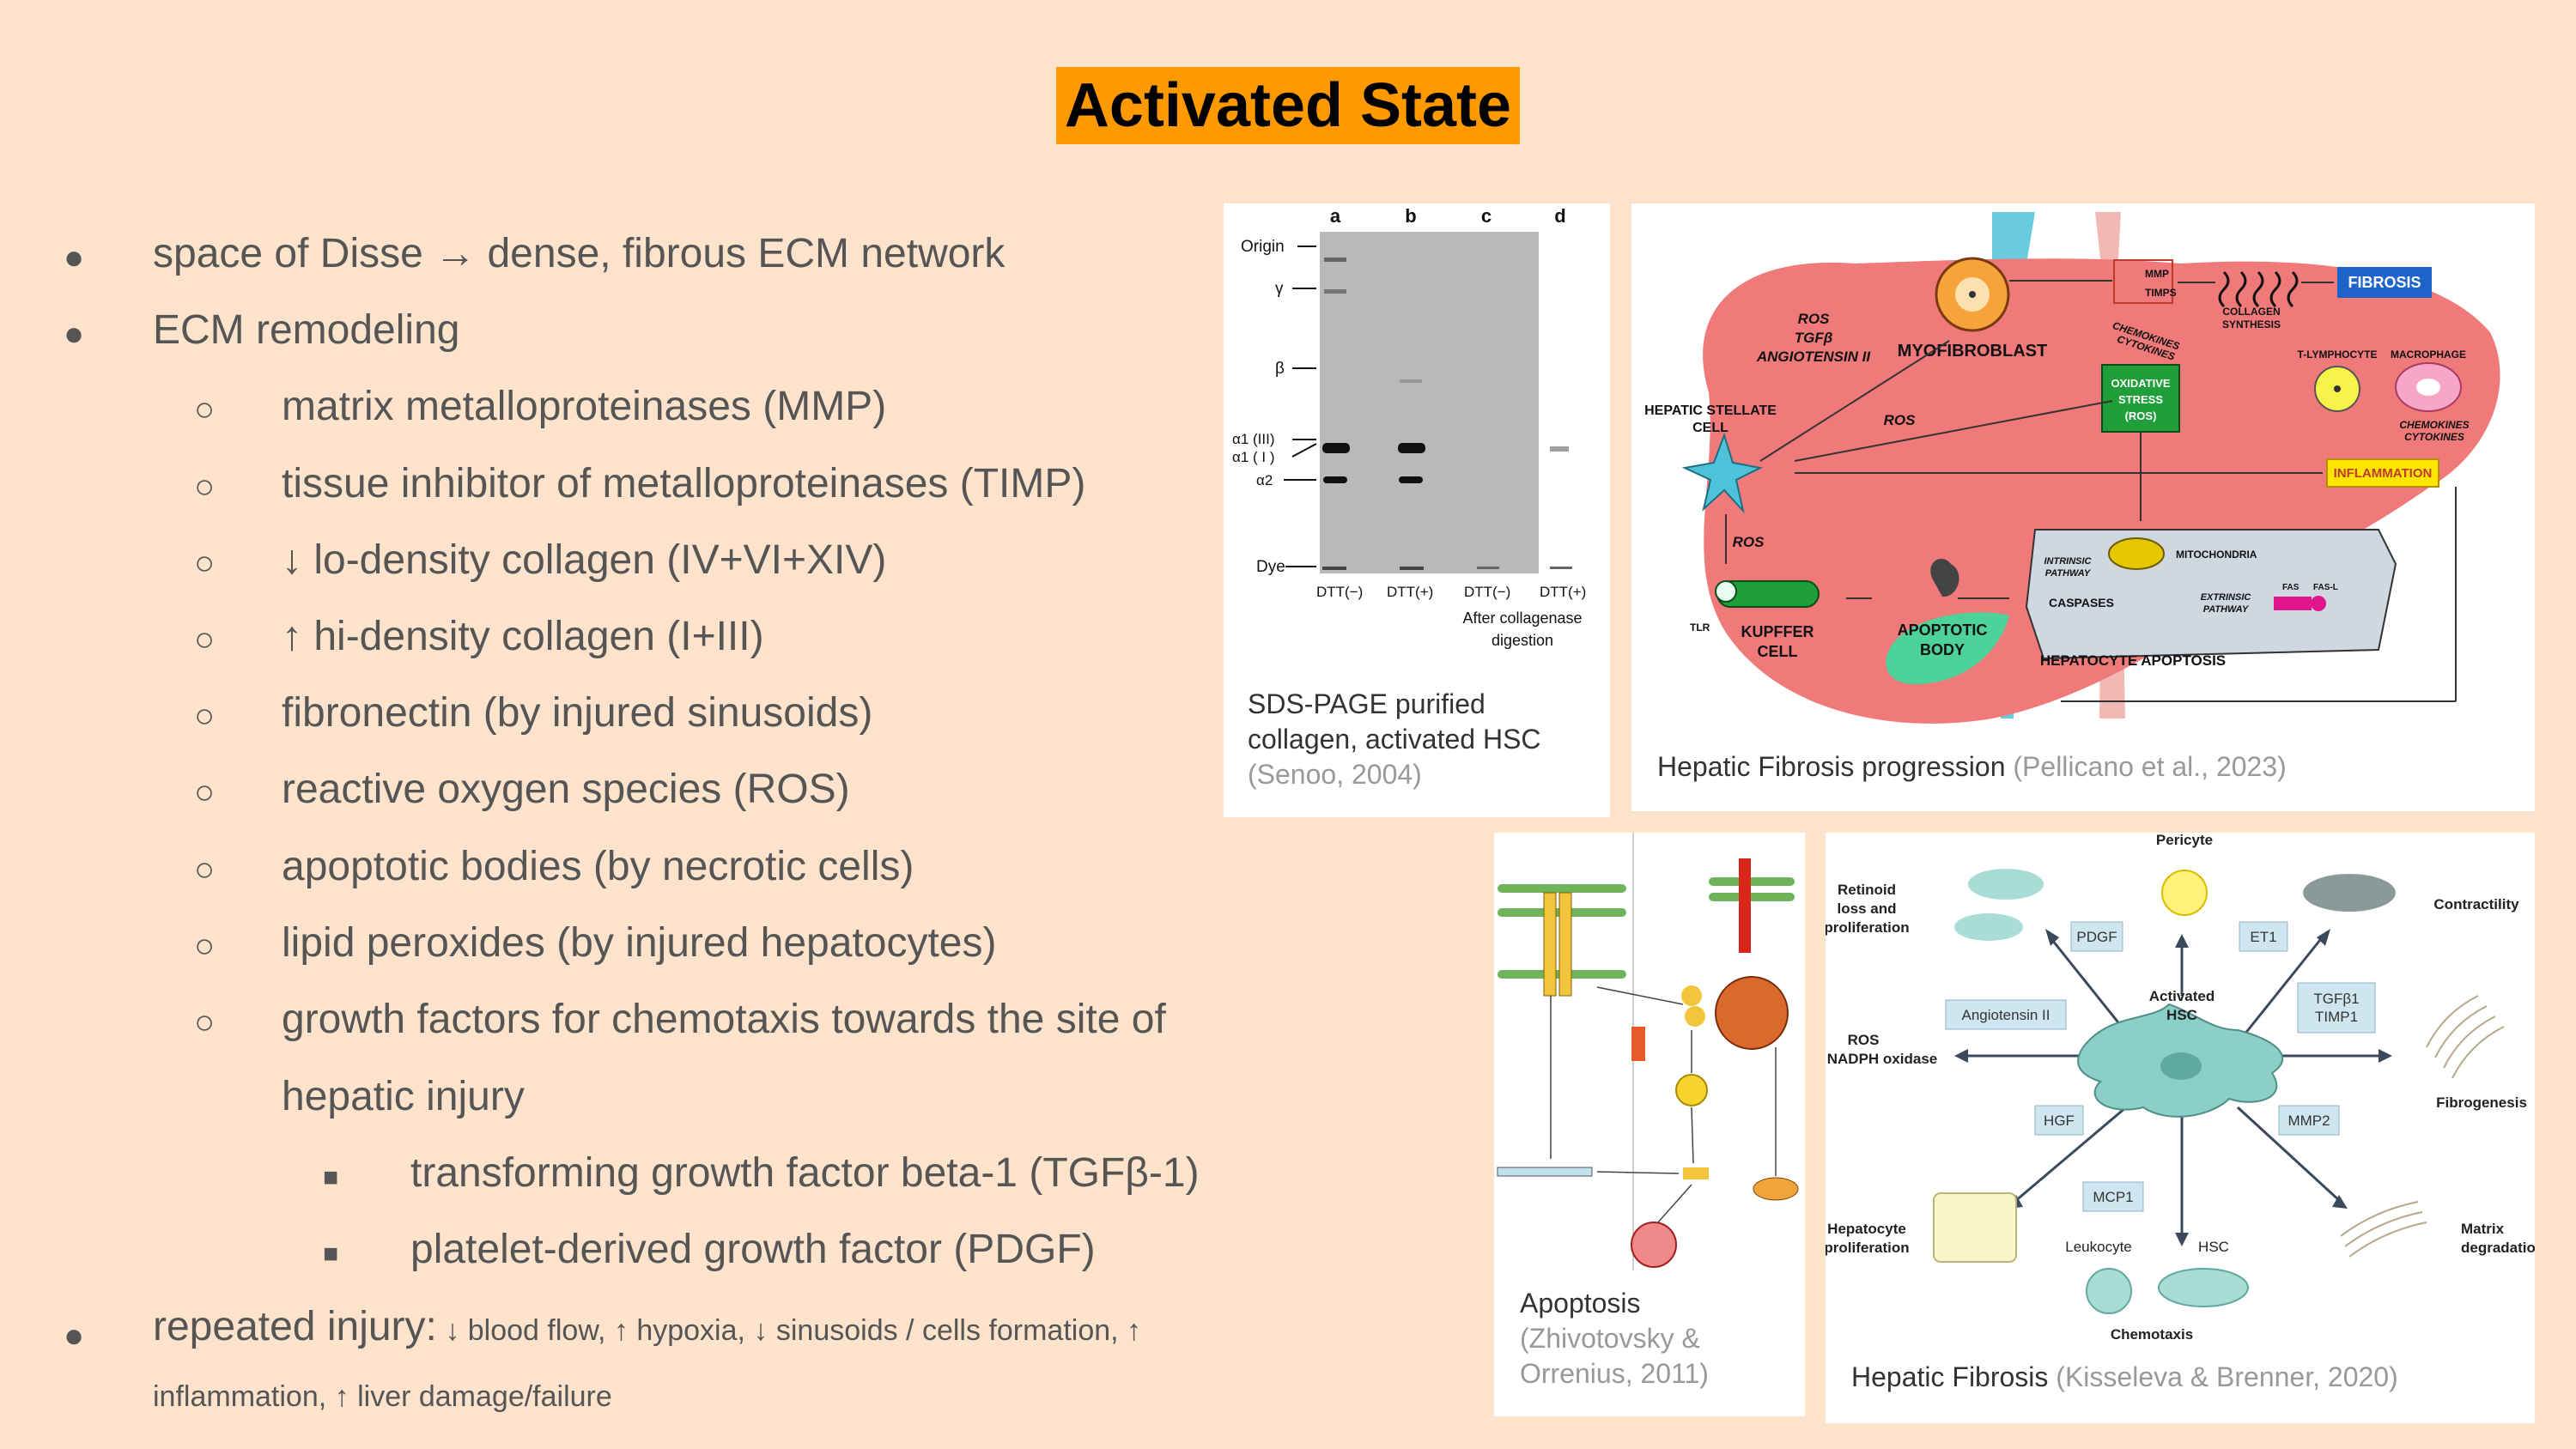 This screenshot has width=2576, height=1449. I want to click on label-et1: ET1, so click(2263, 937).